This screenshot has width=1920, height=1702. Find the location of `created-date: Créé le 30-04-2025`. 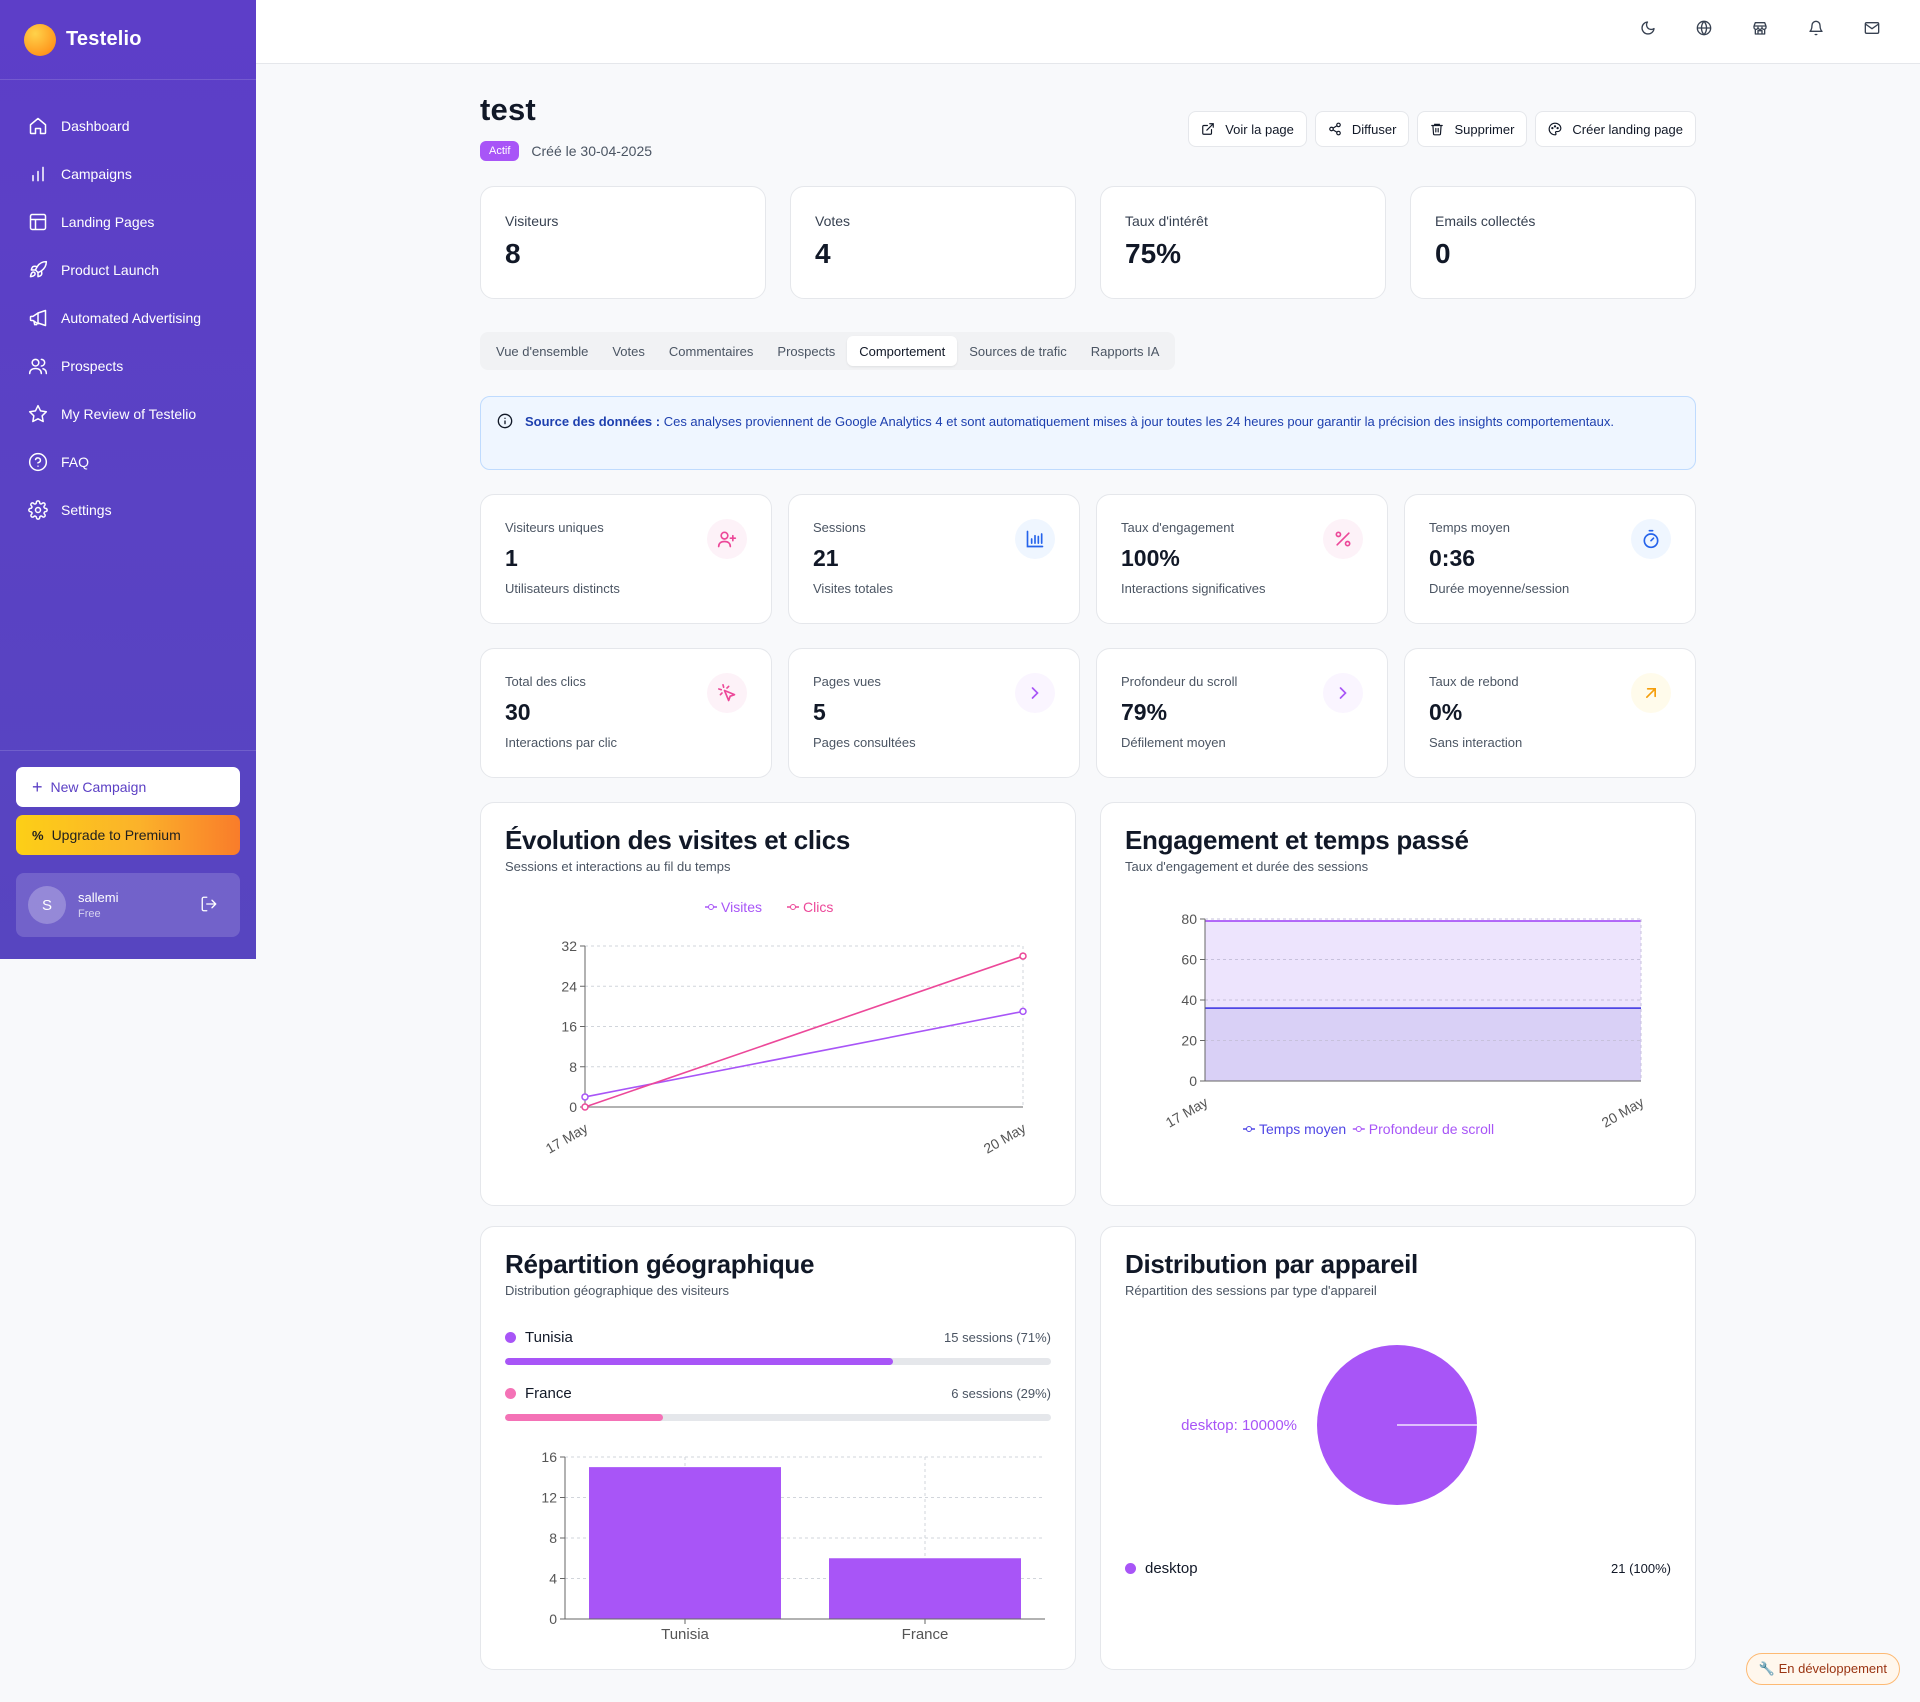

created-date: Créé le 30-04-2025 is located at coordinates (592, 151).